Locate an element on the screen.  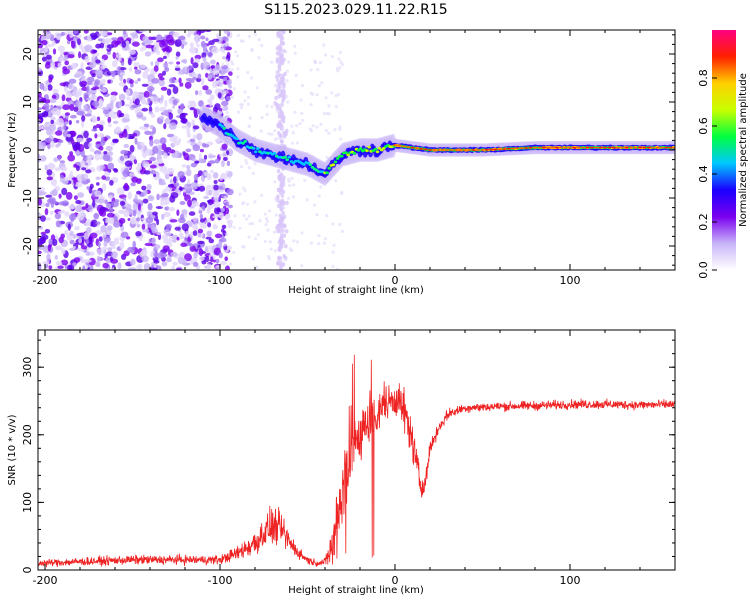
x-tick-label: -200 is located at coordinates (45, 580).